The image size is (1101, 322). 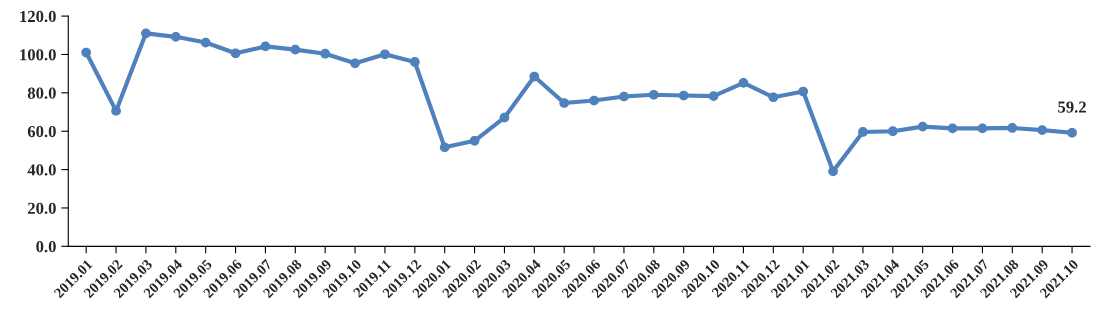 I want to click on y-tick-label: 0.0, so click(x=46, y=247).